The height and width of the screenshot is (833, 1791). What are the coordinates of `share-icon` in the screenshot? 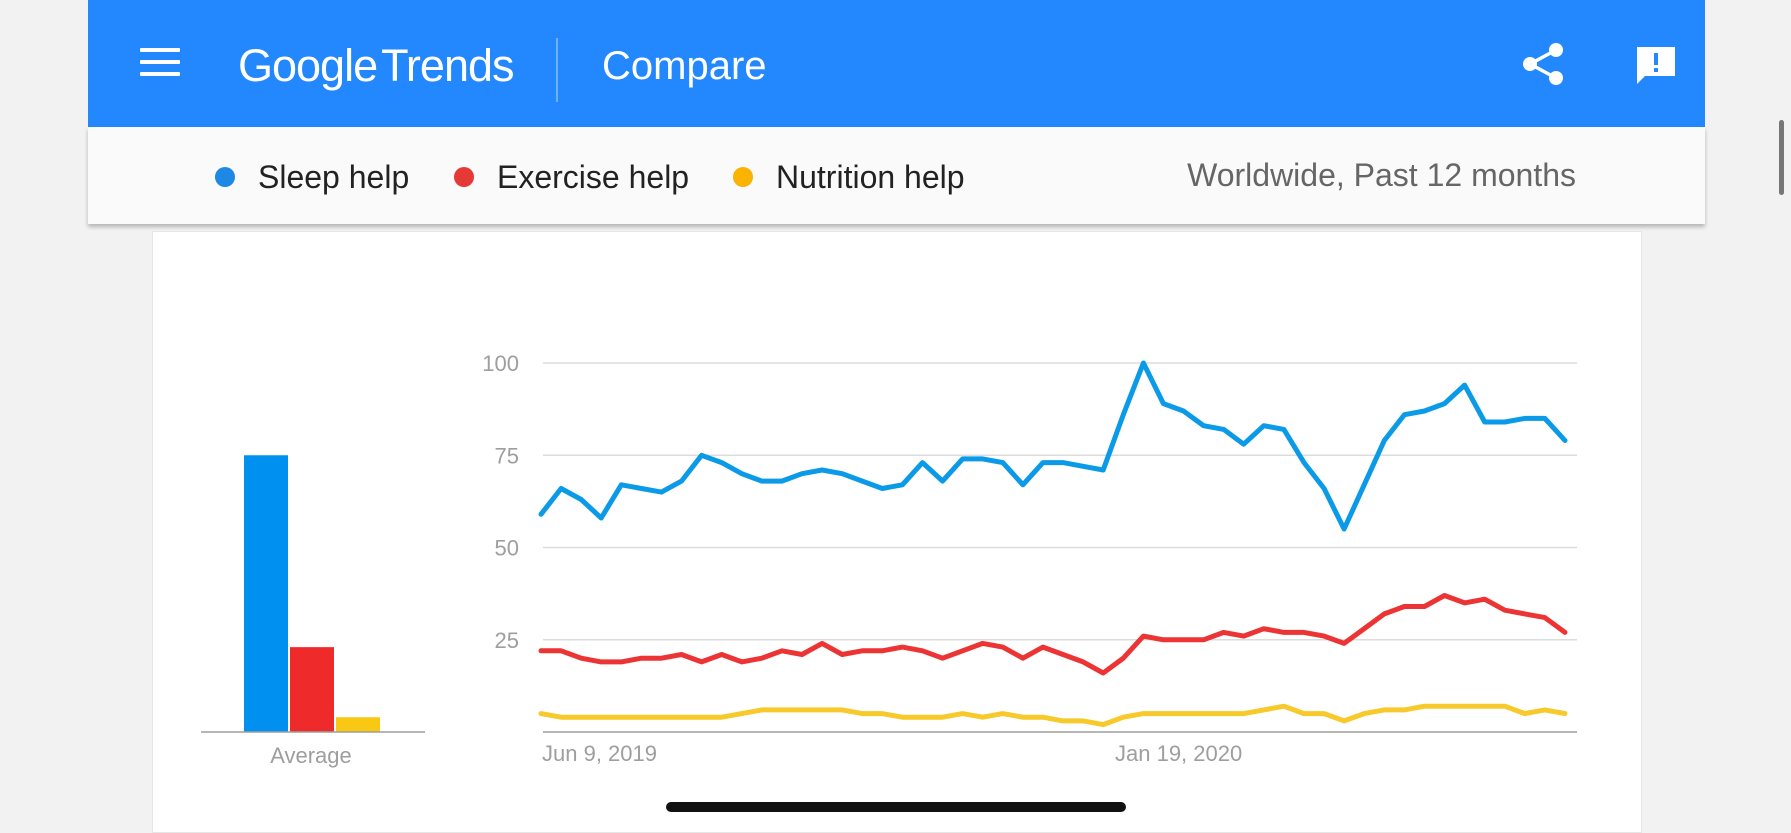 It's located at (1543, 64).